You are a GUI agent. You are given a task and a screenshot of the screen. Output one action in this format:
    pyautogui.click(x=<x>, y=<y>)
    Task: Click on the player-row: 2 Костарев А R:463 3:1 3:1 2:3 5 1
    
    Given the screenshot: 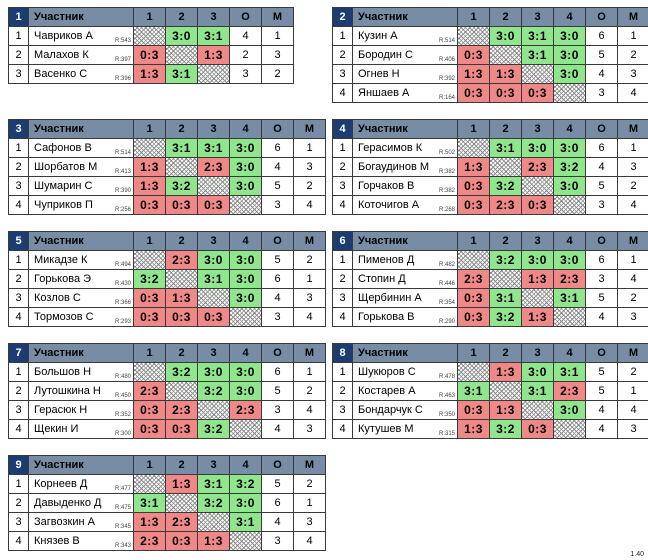 What is the action you would take?
    pyautogui.click(x=490, y=391)
    